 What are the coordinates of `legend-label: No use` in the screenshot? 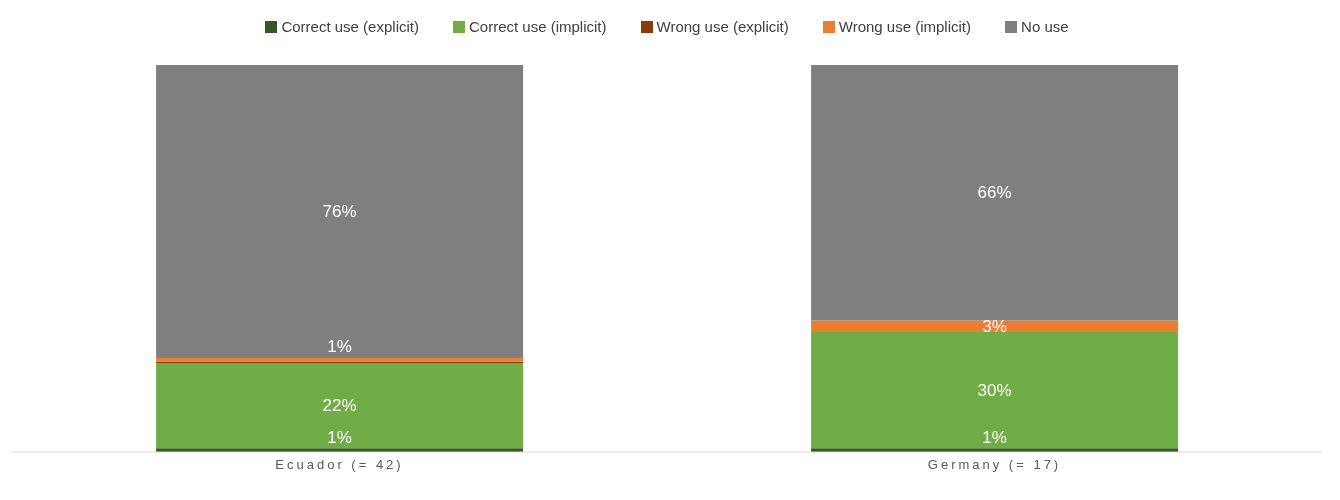 It's located at (1044, 26).